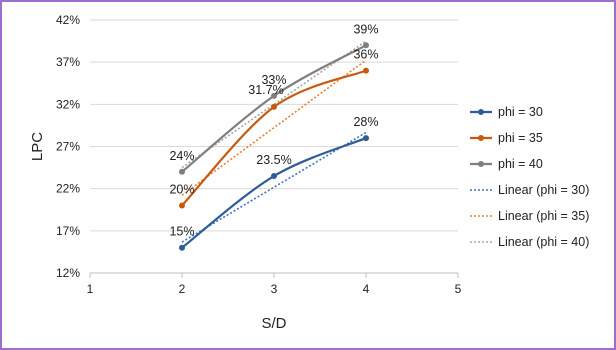  What do you see at coordinates (365, 55) in the screenshot?
I see `data-label-2-3: 36%` at bounding box center [365, 55].